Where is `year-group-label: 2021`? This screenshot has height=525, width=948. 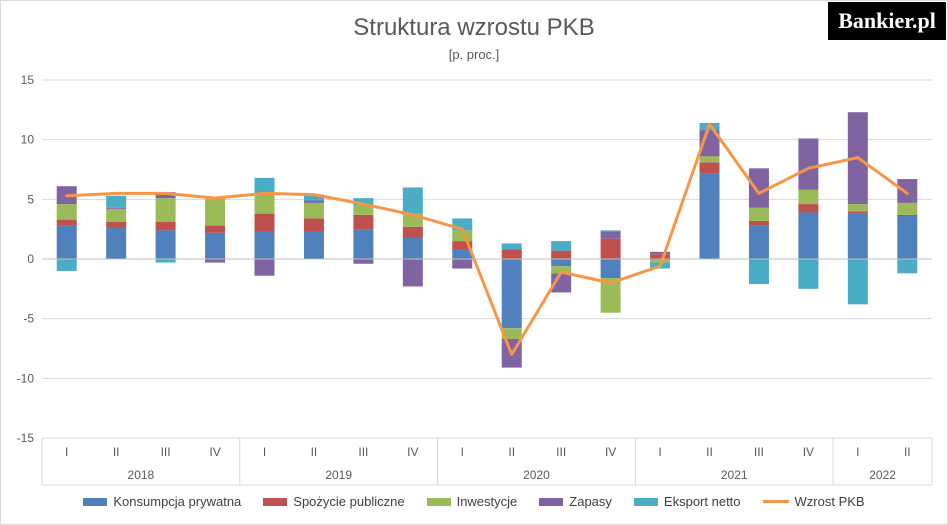
year-group-label: 2021 is located at coordinates (734, 475).